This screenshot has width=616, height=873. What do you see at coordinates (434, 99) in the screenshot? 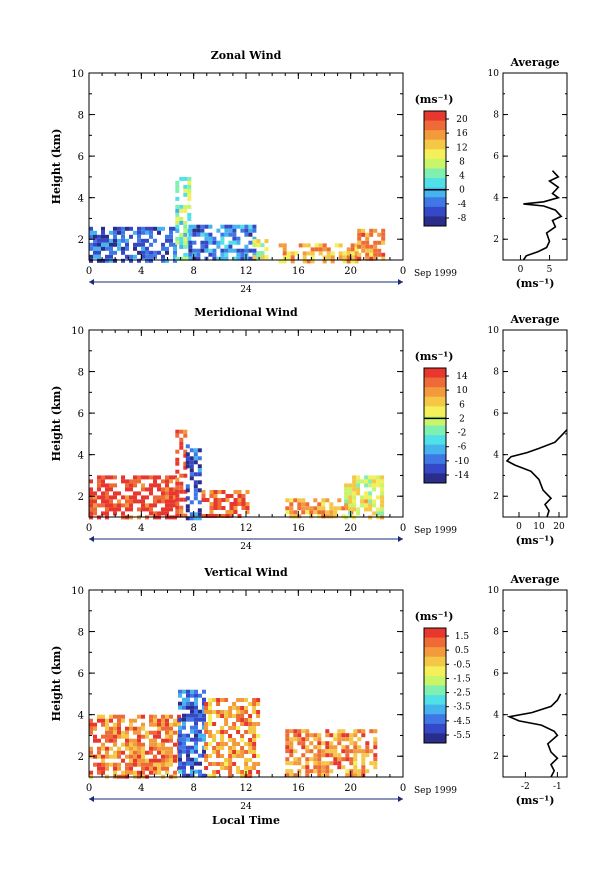
I see `colorbar-unit: (ms⁻¹)` at bounding box center [434, 99].